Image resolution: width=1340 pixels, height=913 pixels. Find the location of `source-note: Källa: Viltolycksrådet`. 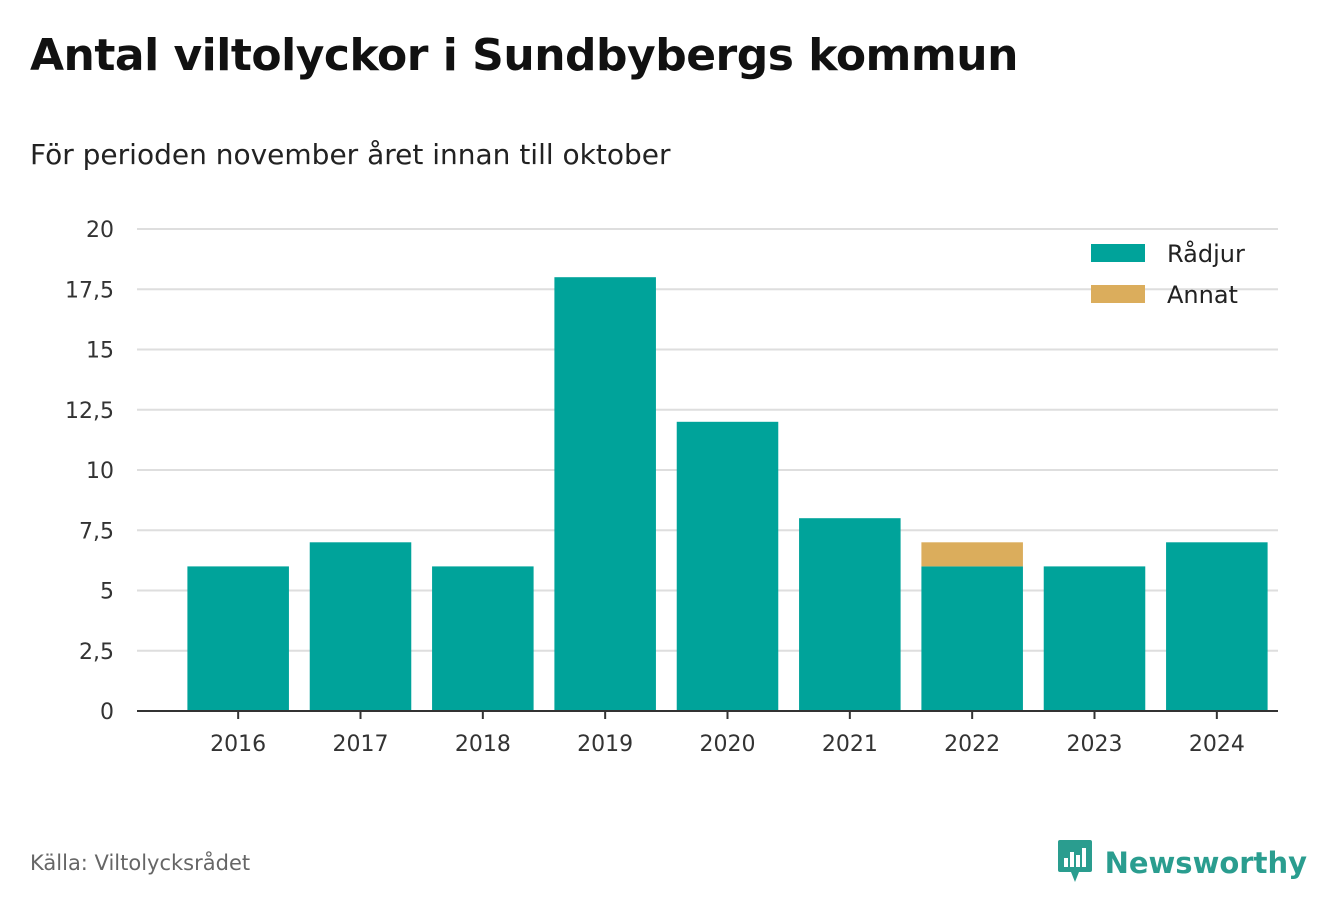

source-note: Källa: Viltolycksrådet is located at coordinates (140, 863).